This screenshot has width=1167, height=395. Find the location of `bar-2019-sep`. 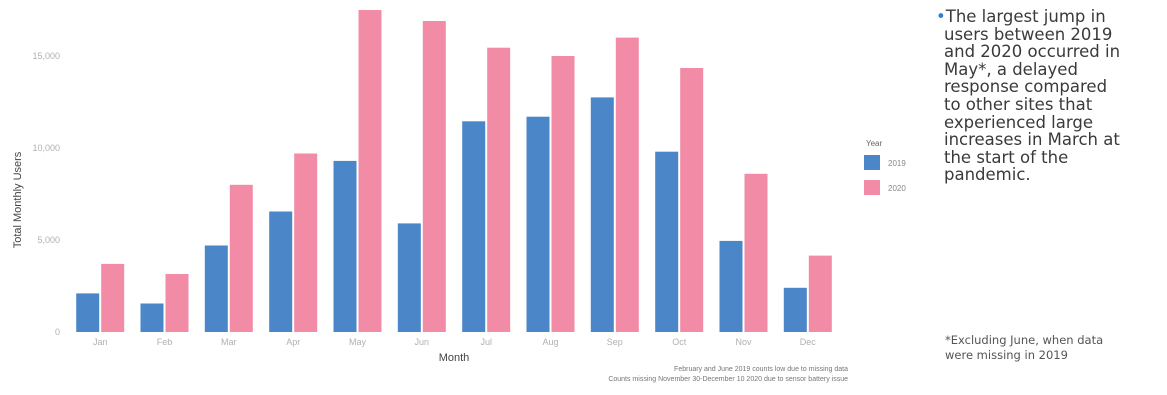

bar-2019-sep is located at coordinates (602, 215).